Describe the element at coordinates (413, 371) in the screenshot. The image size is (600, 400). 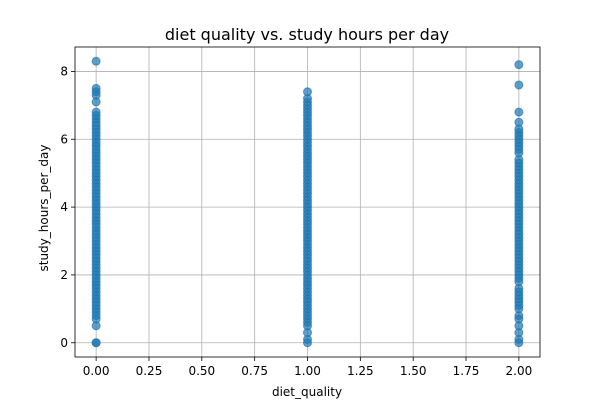
I see `x-tick-label: 1.50` at that location.